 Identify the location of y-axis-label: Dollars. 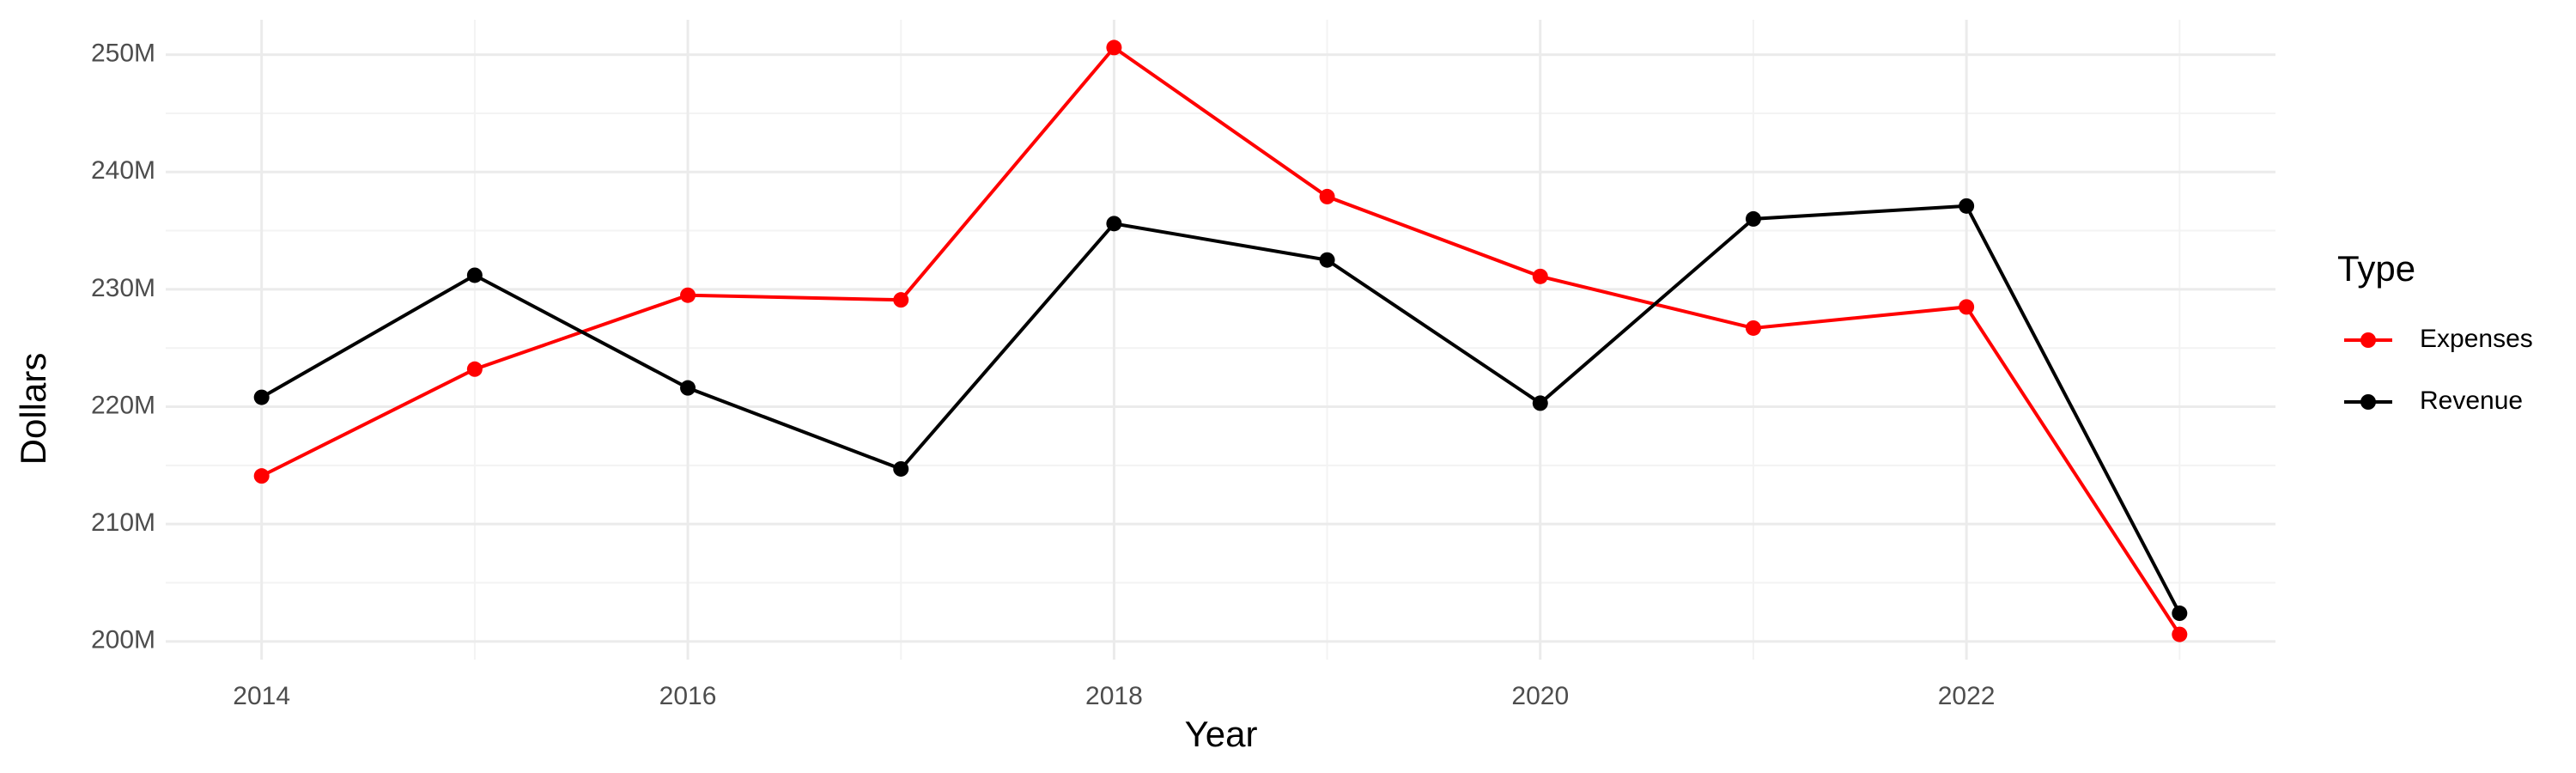
(33, 409).